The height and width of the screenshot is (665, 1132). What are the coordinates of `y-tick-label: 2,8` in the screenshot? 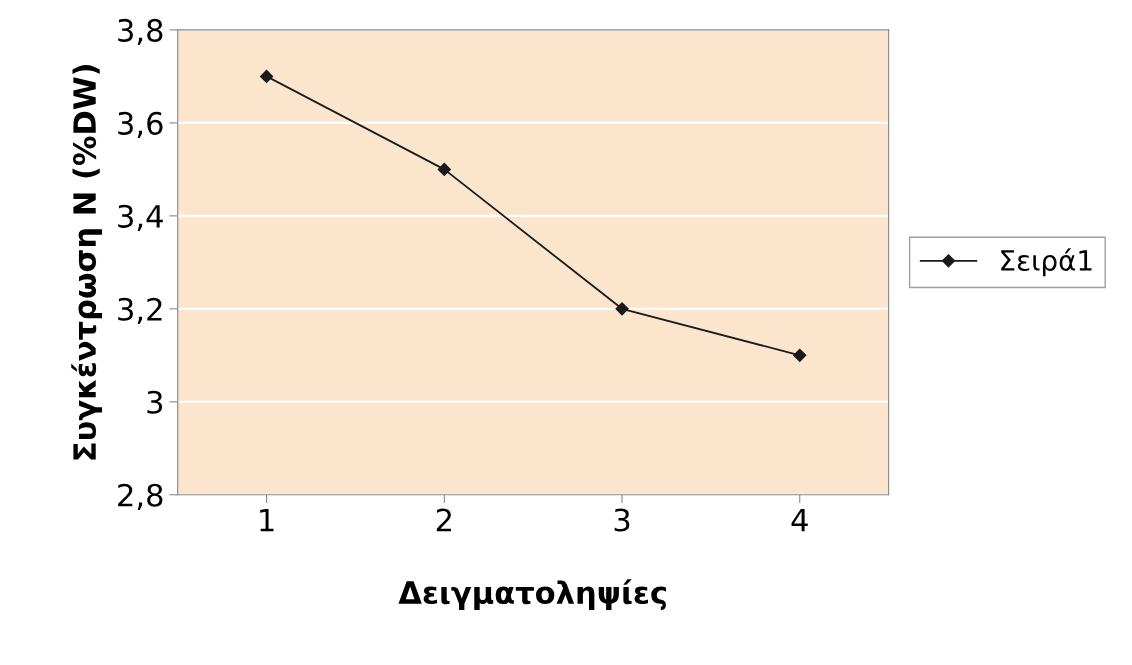 It's located at (140, 496).